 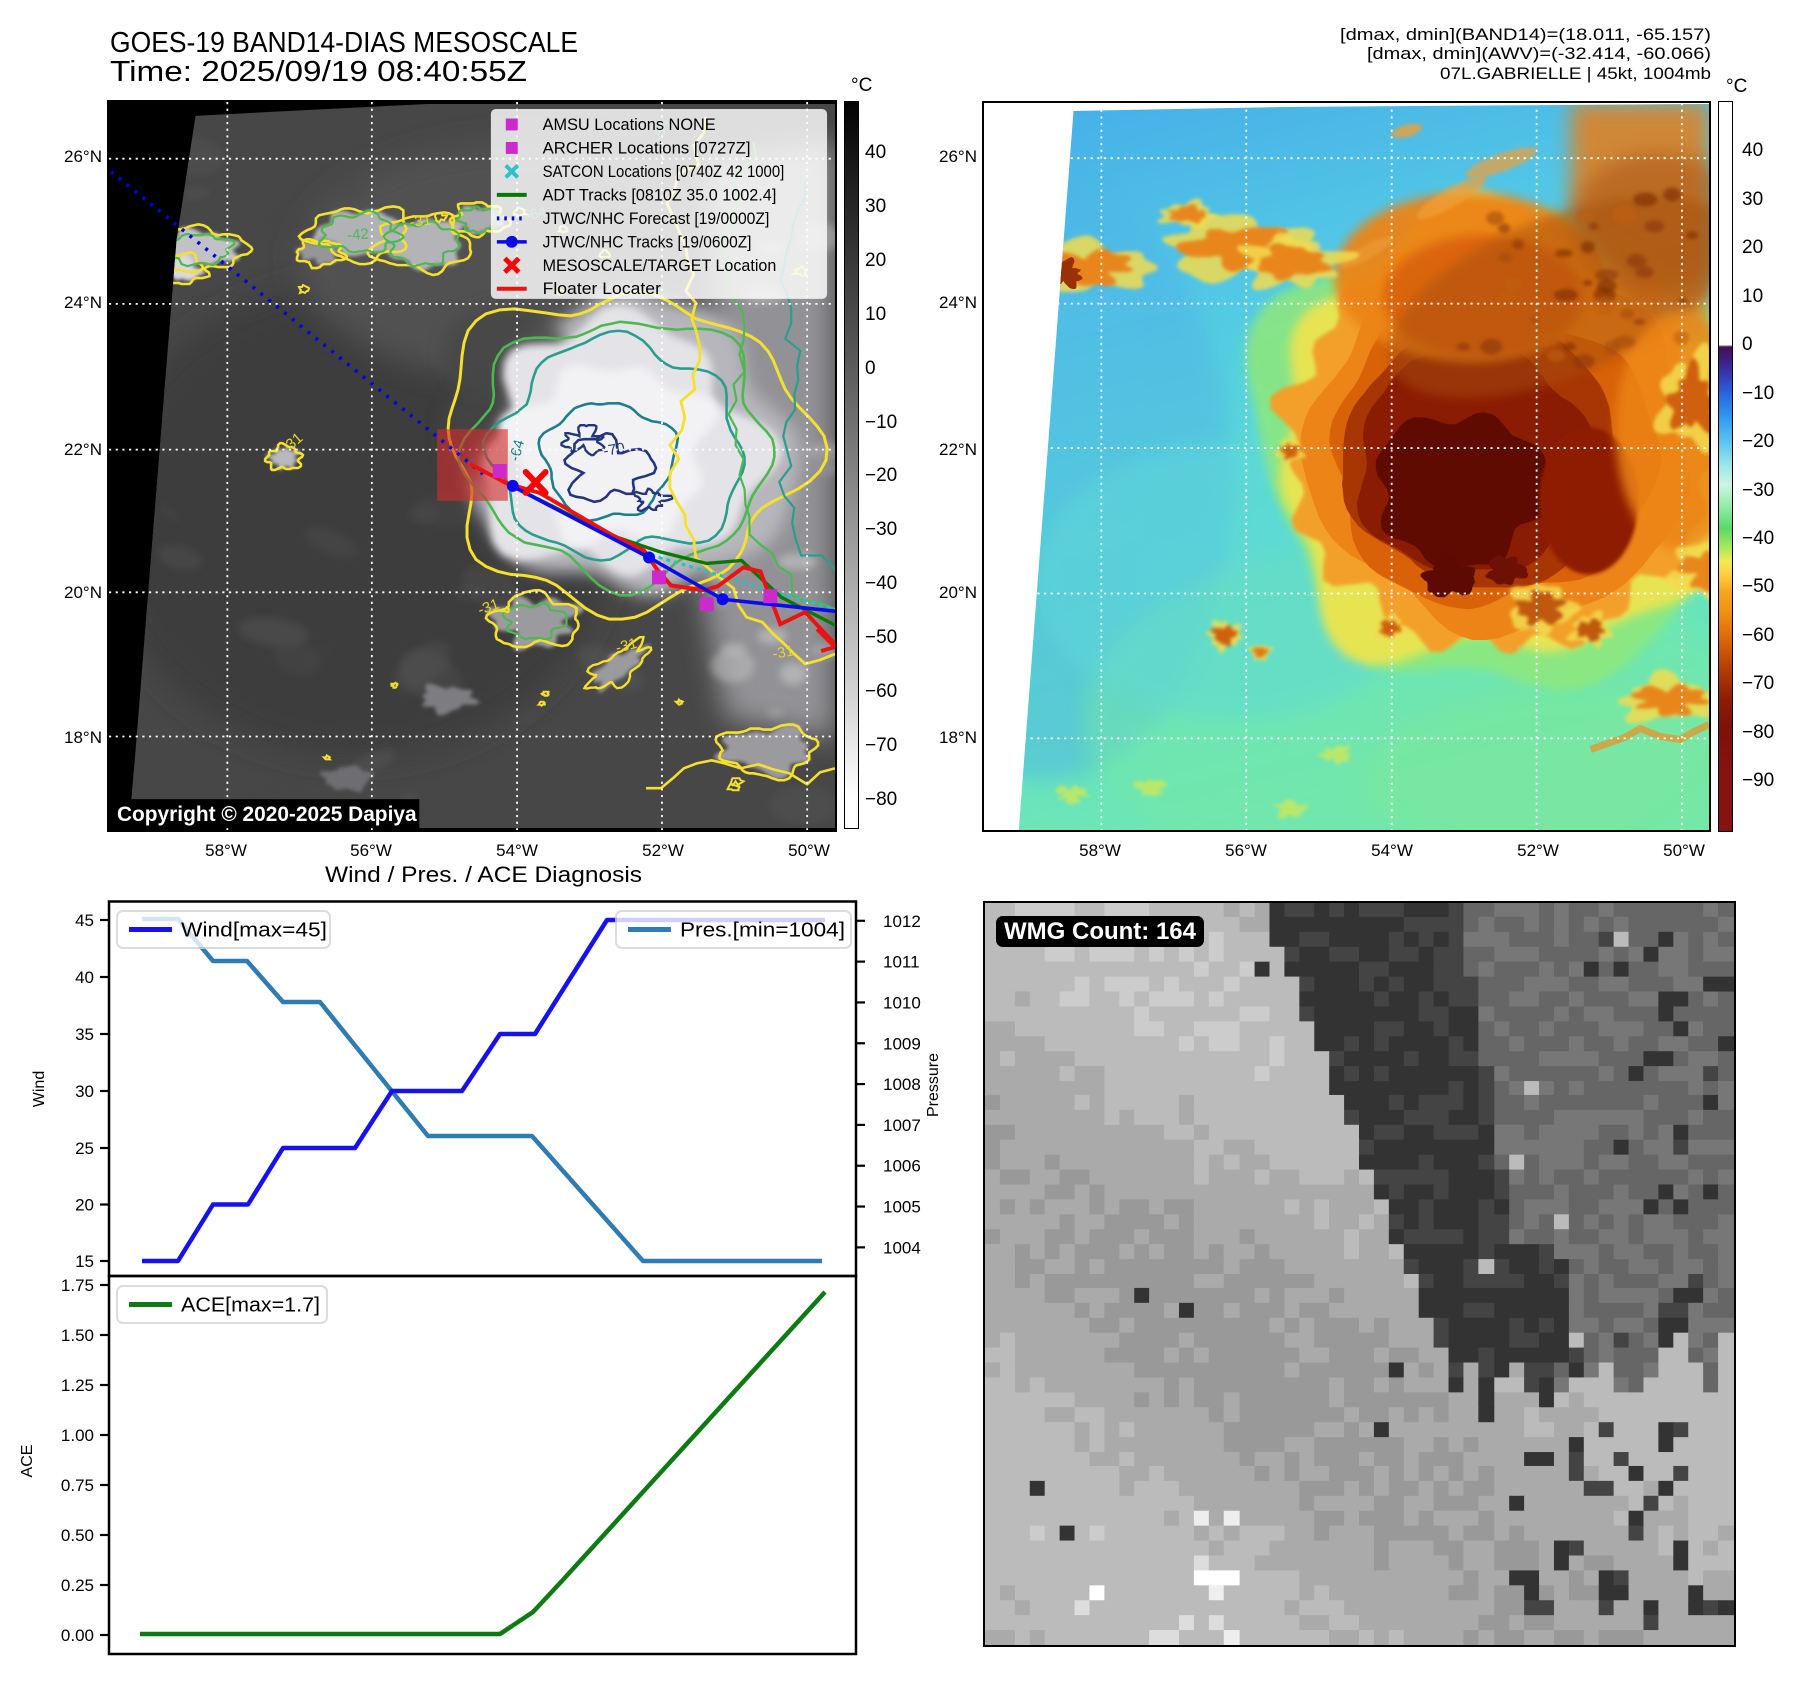 What do you see at coordinates (902, 1002) in the screenshot?
I see `svg-text: 1010` at bounding box center [902, 1002].